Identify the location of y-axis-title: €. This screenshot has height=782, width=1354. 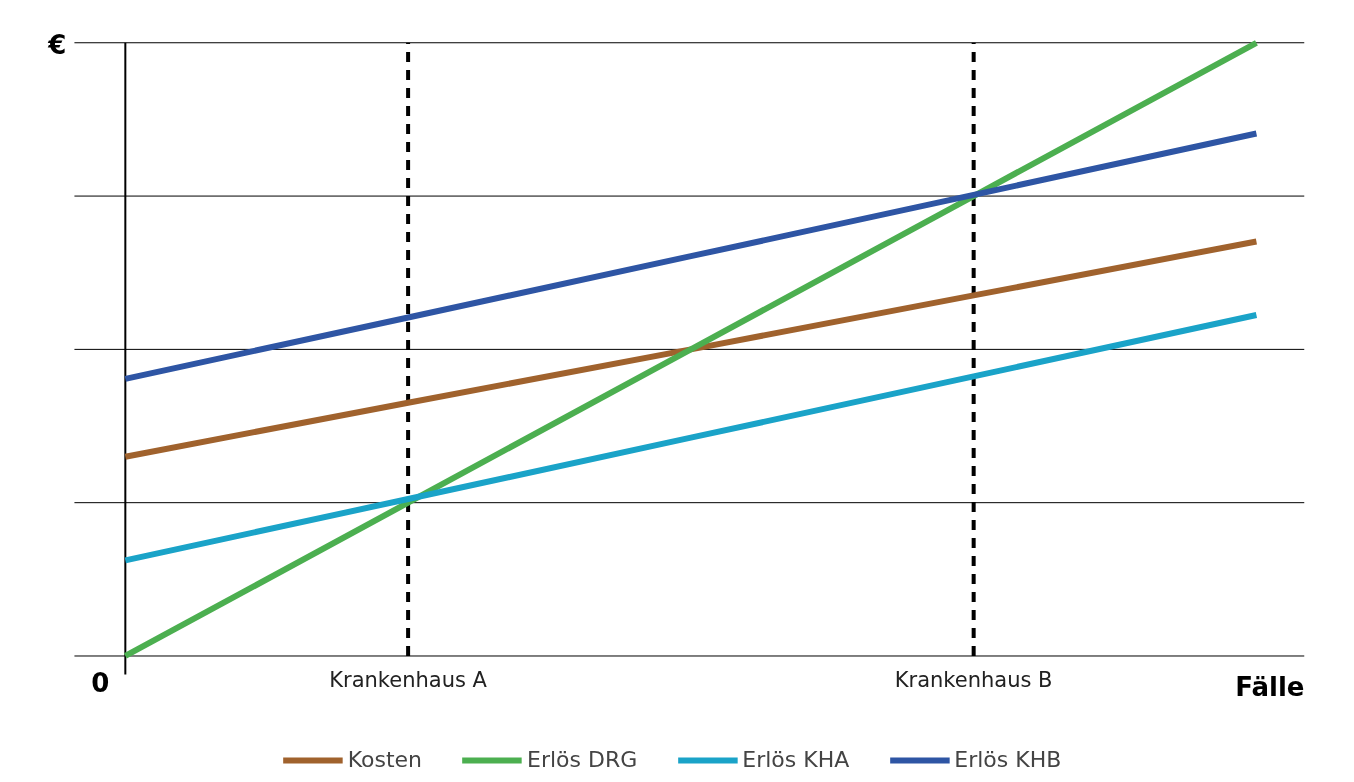
(57, 44).